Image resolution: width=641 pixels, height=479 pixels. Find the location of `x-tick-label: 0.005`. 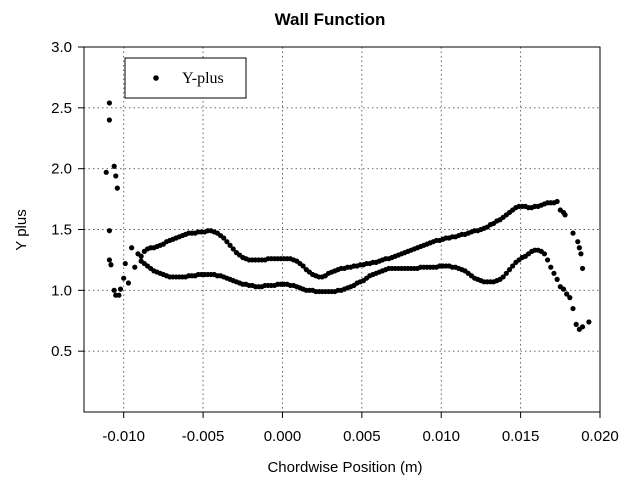

x-tick-label: 0.005 is located at coordinates (362, 436).